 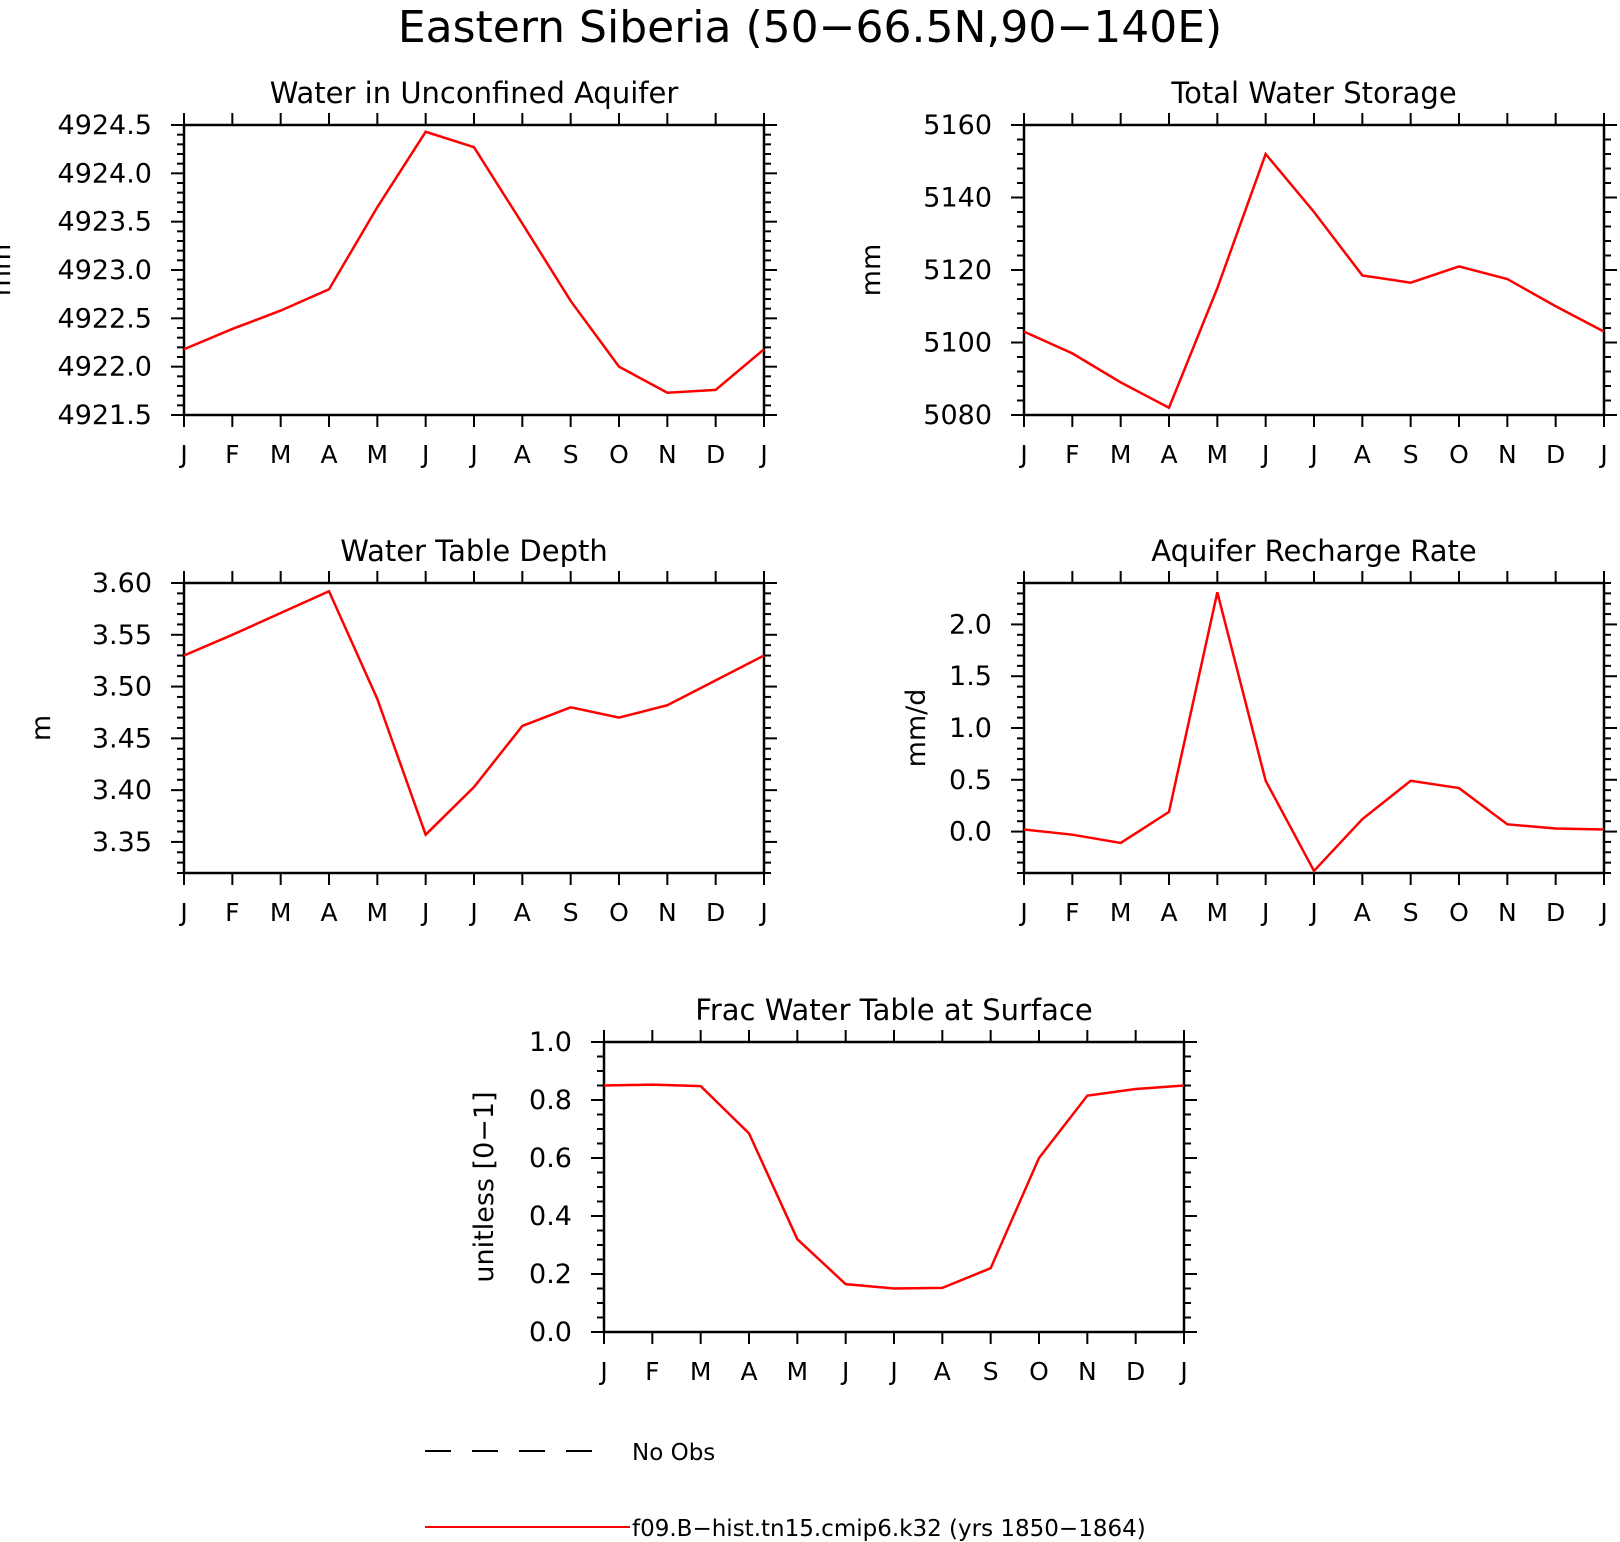 I want to click on panel-title: Total Water Storage, so click(x=1313, y=93).